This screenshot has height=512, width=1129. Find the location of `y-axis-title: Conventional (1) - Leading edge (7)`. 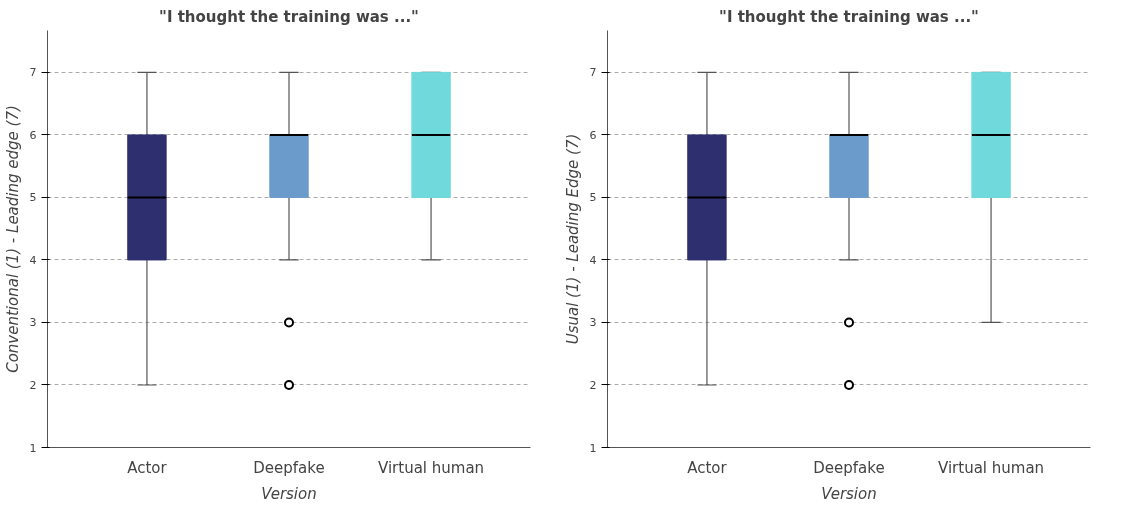

y-axis-title: Conventional (1) - Leading edge (7) is located at coordinates (12, 239).